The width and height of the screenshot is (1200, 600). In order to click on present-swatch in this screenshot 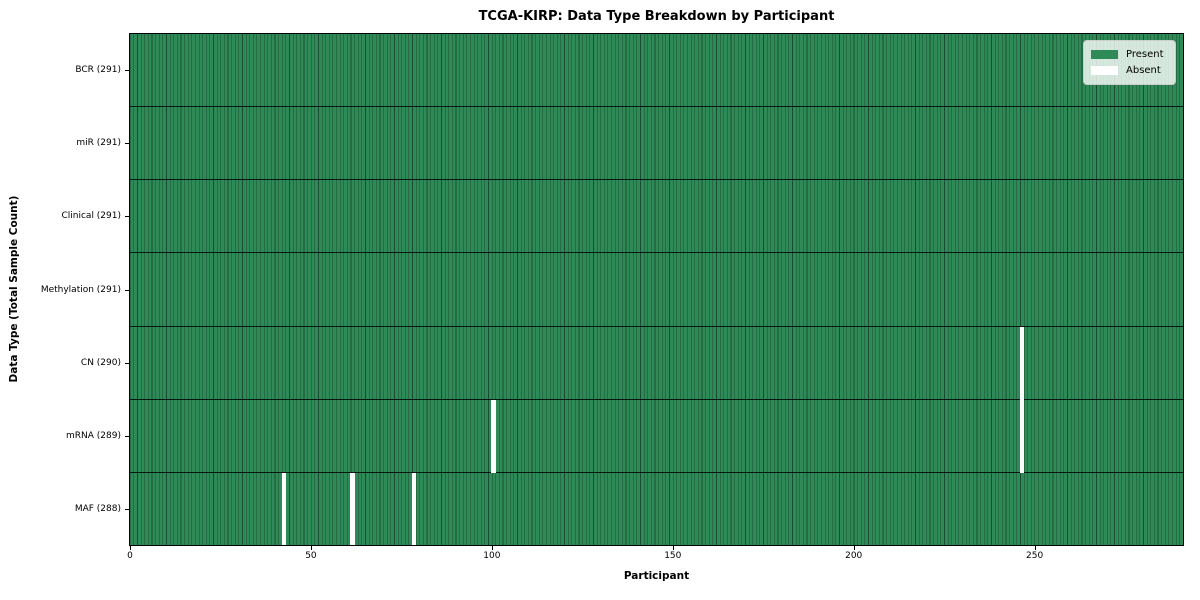, I will do `click(1104, 54)`.